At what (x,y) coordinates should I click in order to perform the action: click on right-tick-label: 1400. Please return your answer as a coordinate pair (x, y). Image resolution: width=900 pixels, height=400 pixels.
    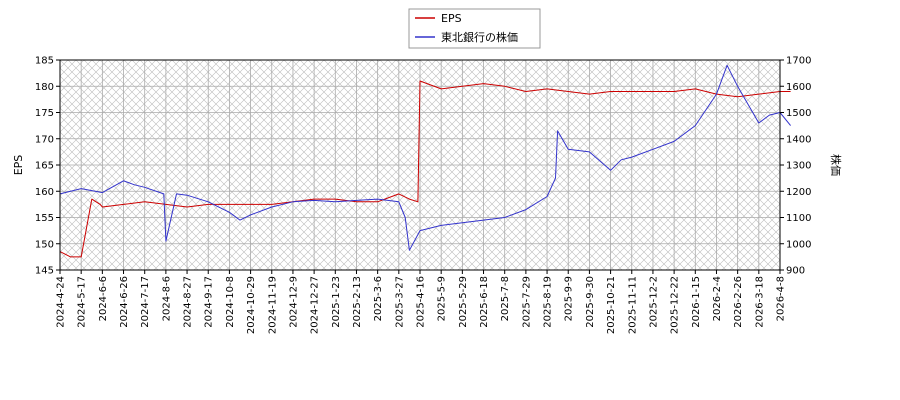
    Looking at the image, I should click on (798, 139).